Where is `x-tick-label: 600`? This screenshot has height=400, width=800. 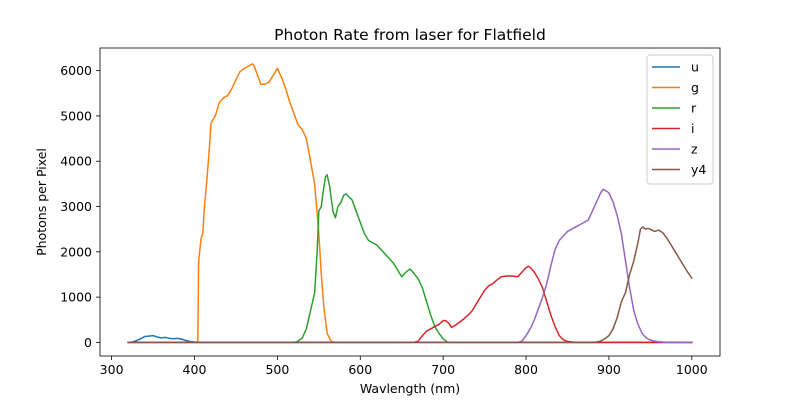
x-tick-label: 600 is located at coordinates (360, 369).